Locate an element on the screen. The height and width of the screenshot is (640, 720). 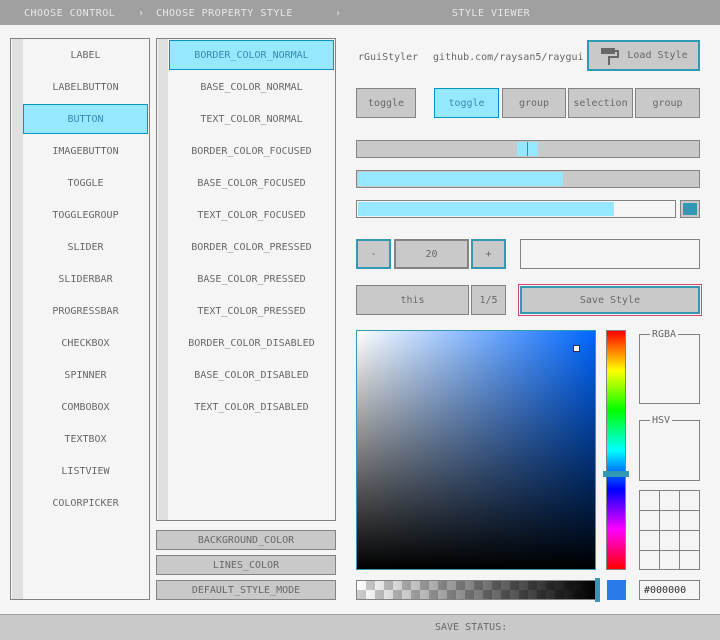
control-item: LABELBUTTON is located at coordinates (85, 87).